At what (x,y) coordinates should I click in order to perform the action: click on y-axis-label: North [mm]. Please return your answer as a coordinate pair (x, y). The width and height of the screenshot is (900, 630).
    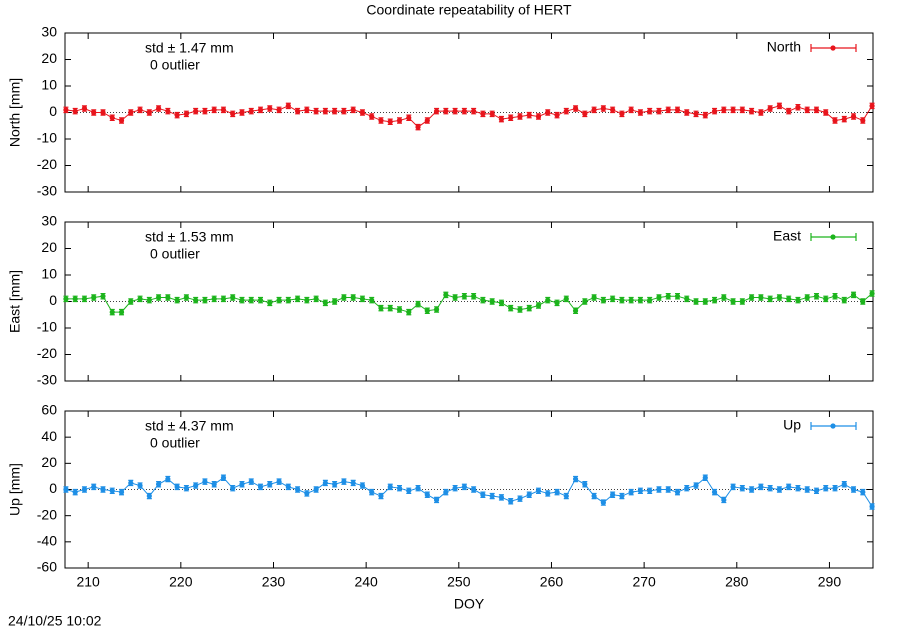
    Looking at the image, I should click on (15, 112).